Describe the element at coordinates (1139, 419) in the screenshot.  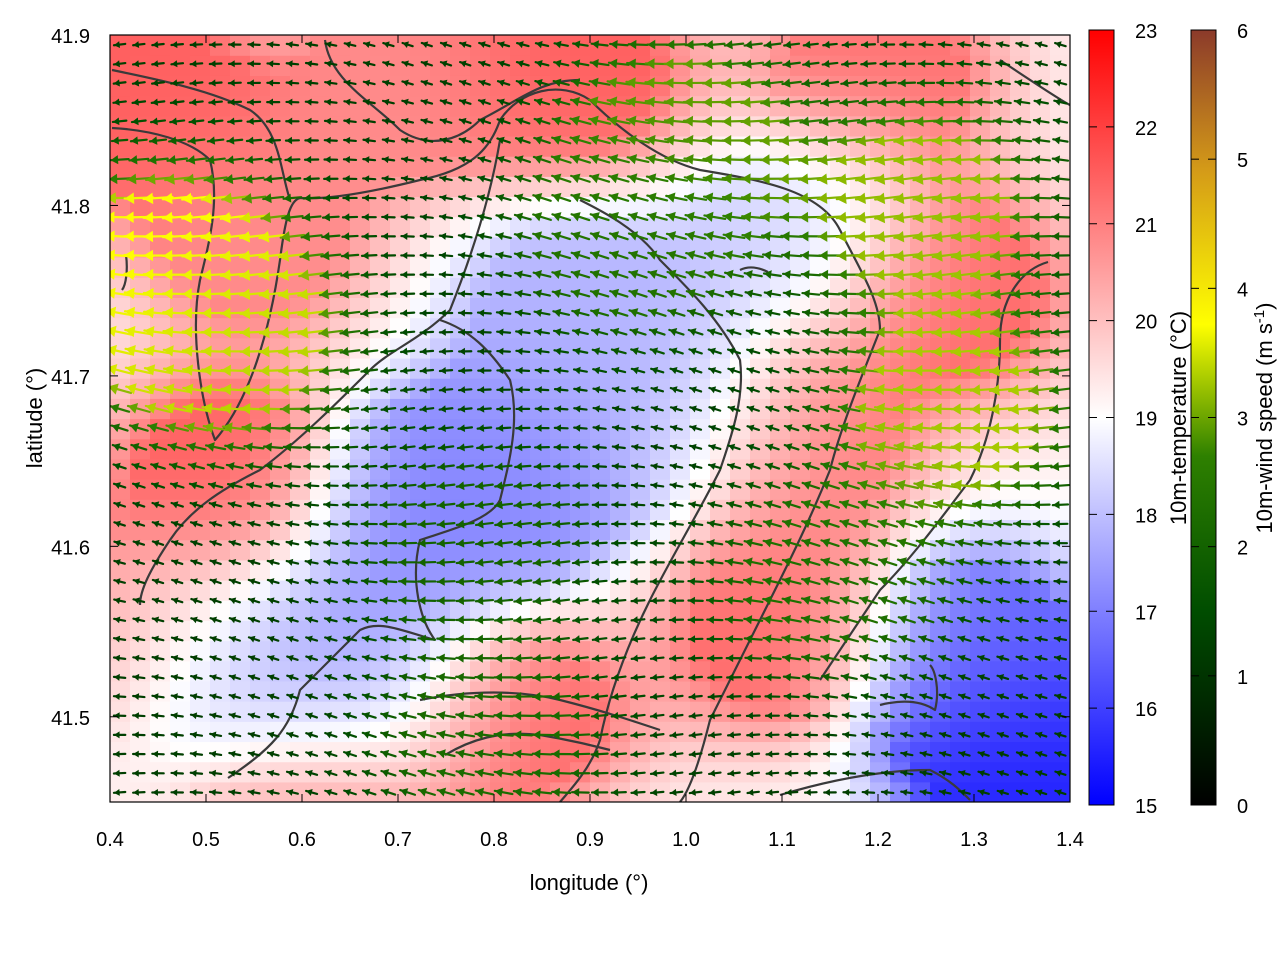
I see `temperature-colorbar: 15 16 17 18 19 20 21 22 23 10m-temperature (°C)` at that location.